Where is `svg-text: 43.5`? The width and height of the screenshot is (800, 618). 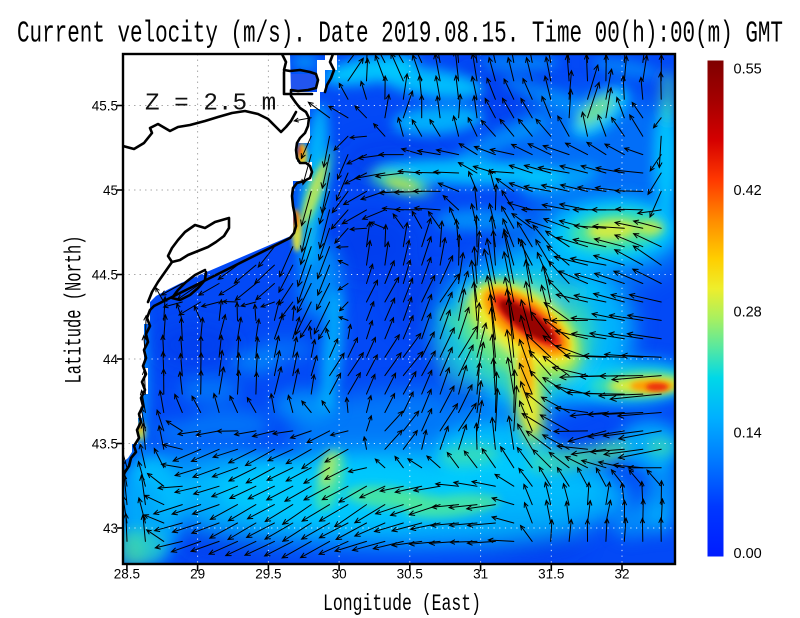
svg-text: 43.5 is located at coordinates (105, 443).